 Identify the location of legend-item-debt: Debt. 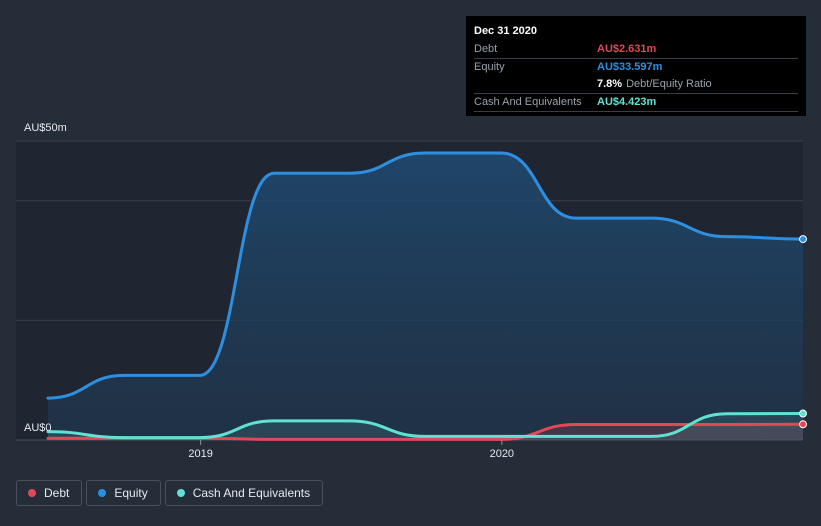
(49, 493).